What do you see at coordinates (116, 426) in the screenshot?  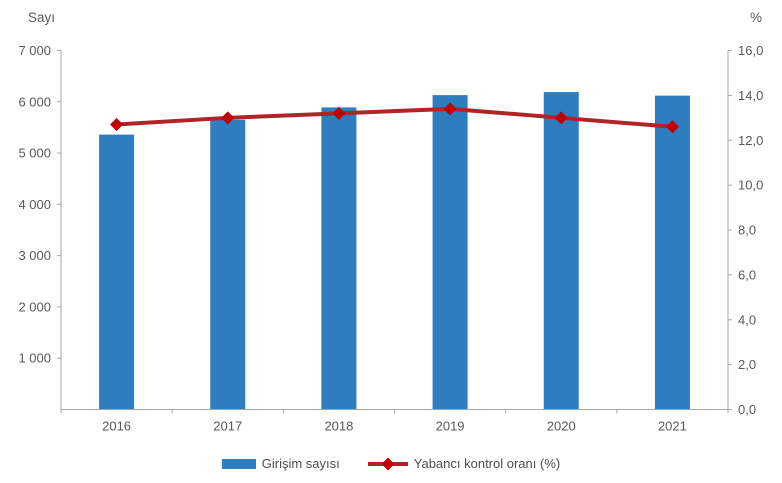 I see `x-axis-category-label: 2016` at bounding box center [116, 426].